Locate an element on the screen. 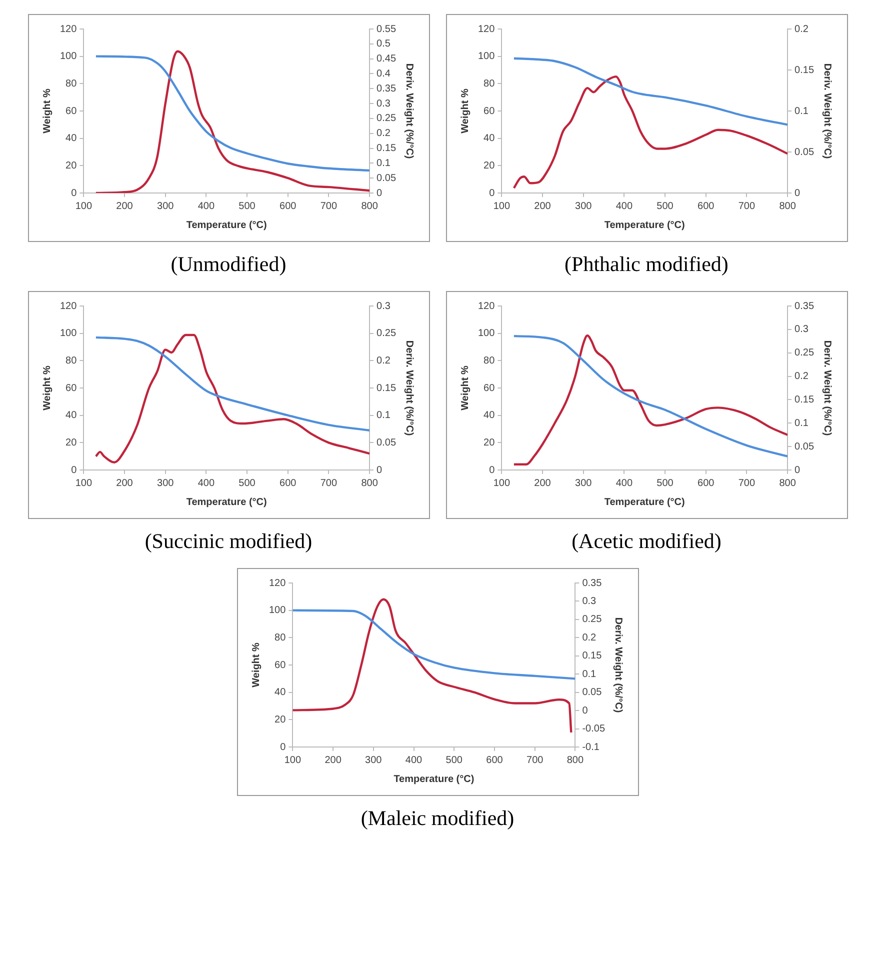 This screenshot has width=875, height=957. y2-tick-label: 0.5 is located at coordinates (383, 44).